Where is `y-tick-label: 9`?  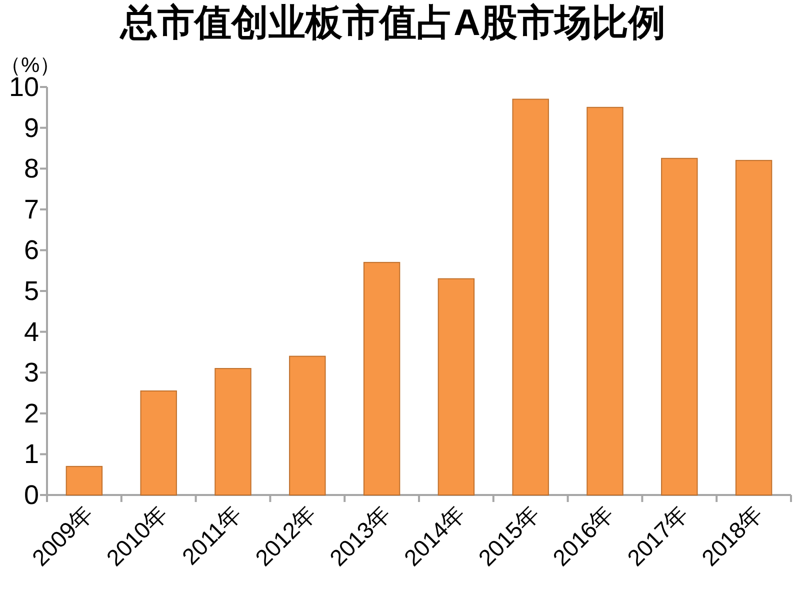 y-tick-label: 9 is located at coordinates (31, 127).